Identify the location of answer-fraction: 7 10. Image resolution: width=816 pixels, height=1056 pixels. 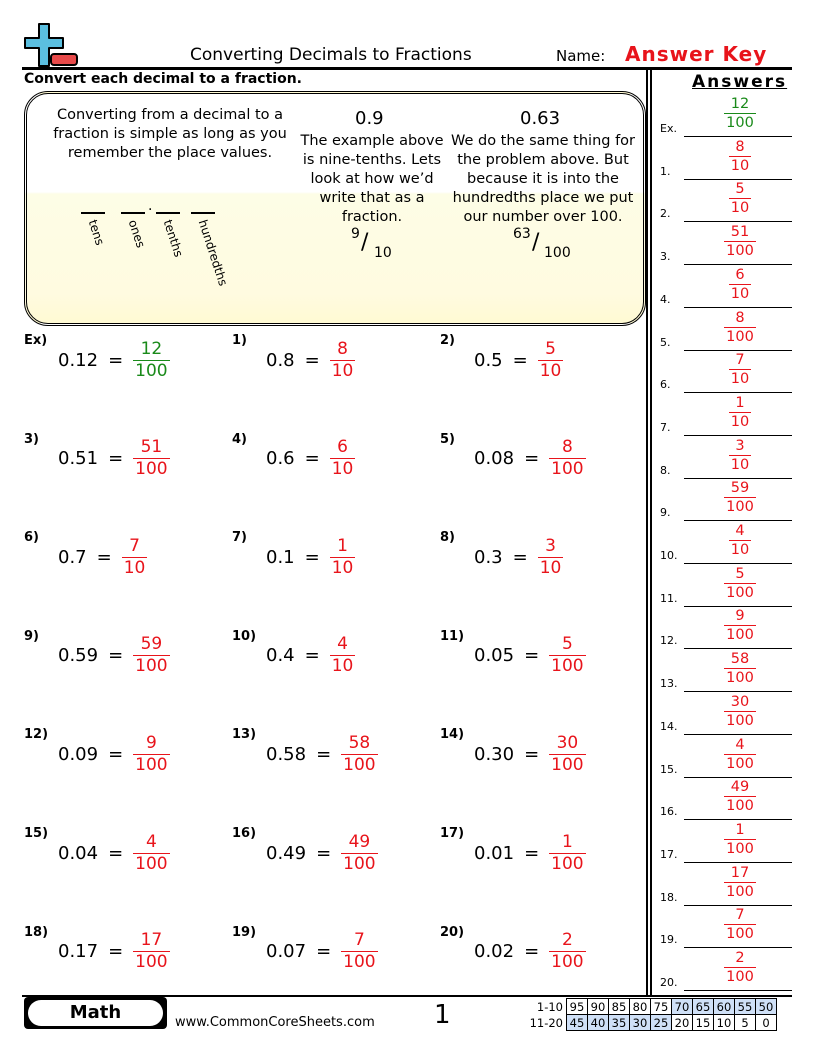
(134, 557).